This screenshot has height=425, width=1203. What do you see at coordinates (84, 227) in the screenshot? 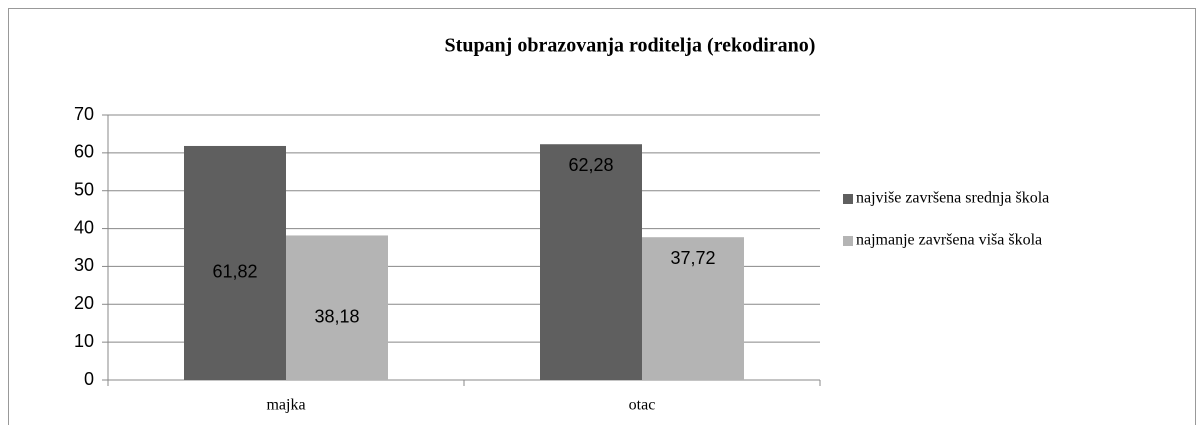
I see `y-tick-label: 40` at bounding box center [84, 227].